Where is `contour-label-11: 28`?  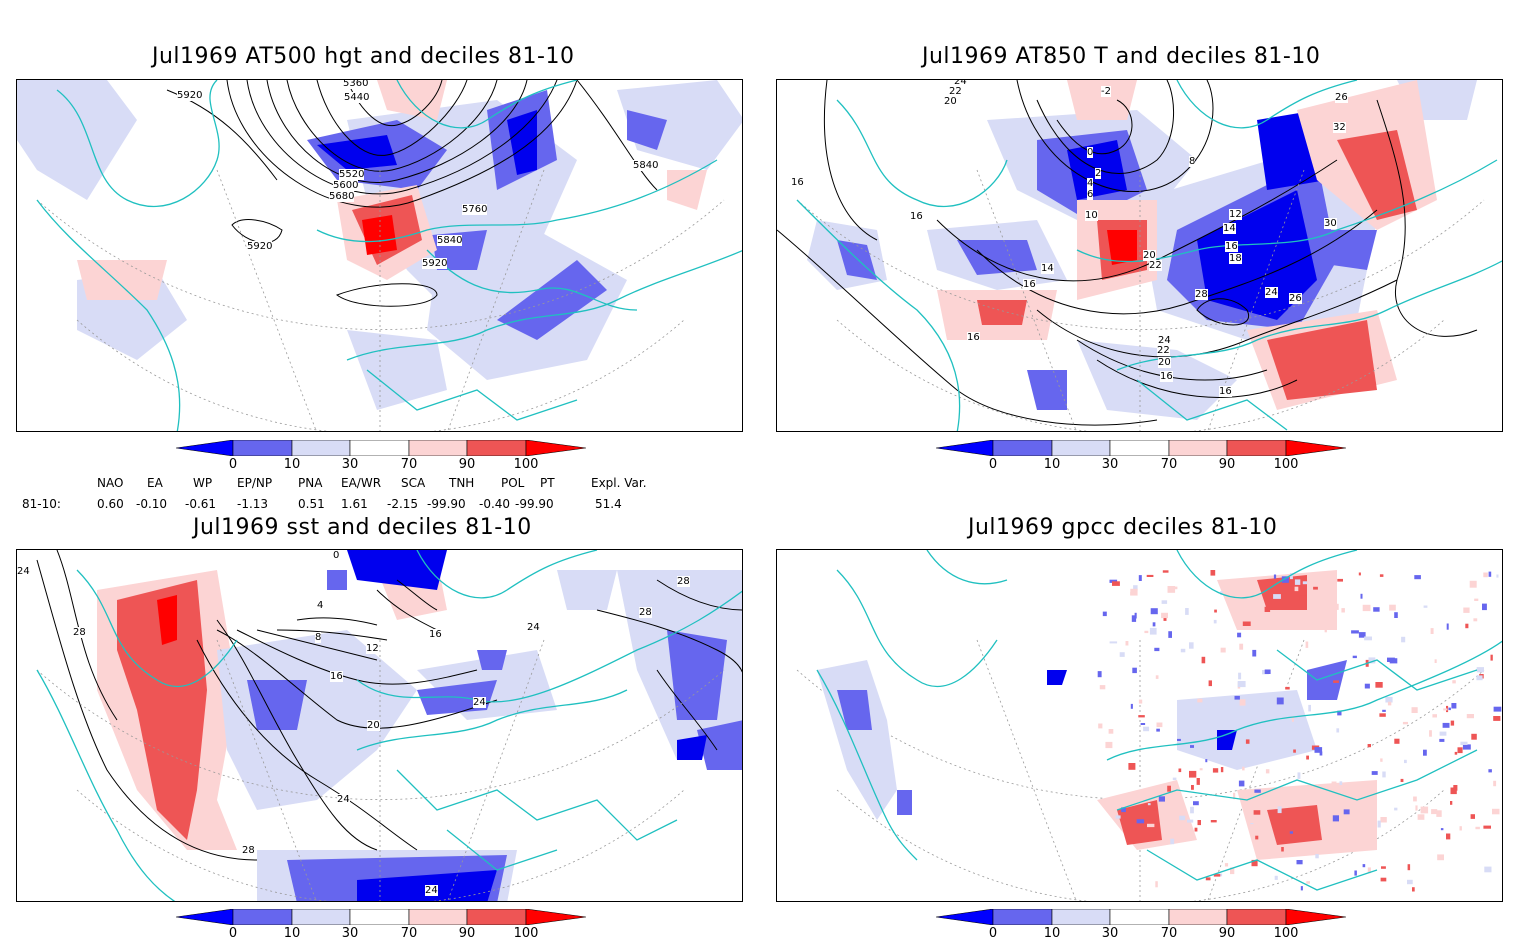 contour-label-11: 28 is located at coordinates (645, 612).